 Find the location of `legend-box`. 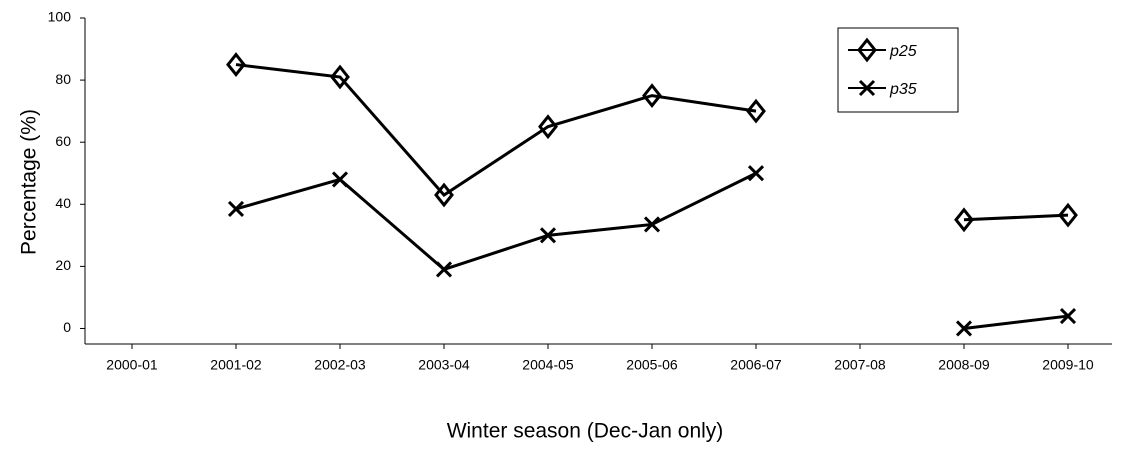

legend-box is located at coordinates (898, 70).